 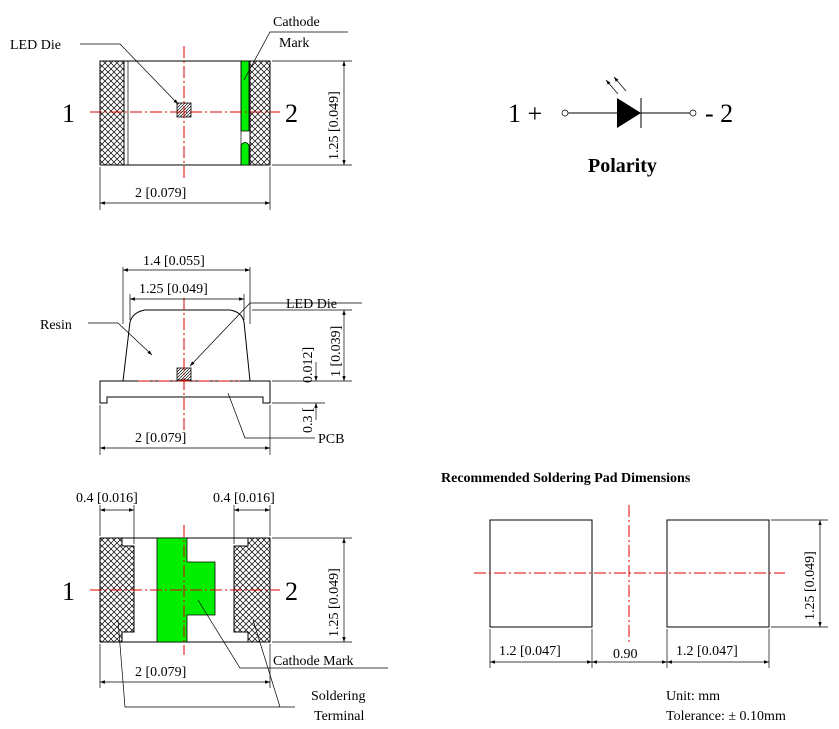 I want to click on bottom-view-pin1: 1, so click(x=68, y=591).